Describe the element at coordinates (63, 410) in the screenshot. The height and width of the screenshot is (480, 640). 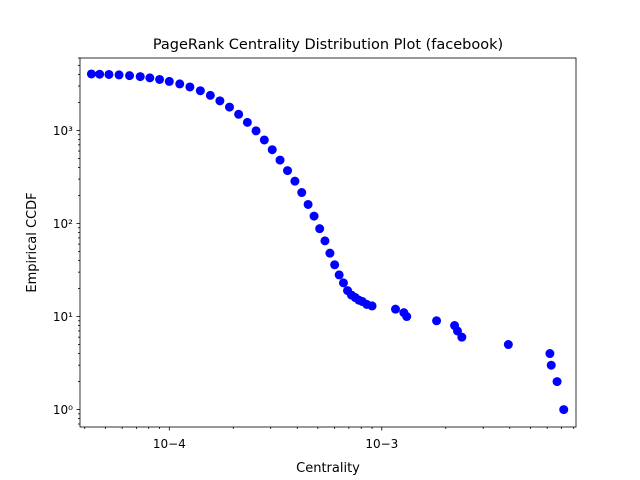
I see `y-tick-label: 10⁰` at that location.